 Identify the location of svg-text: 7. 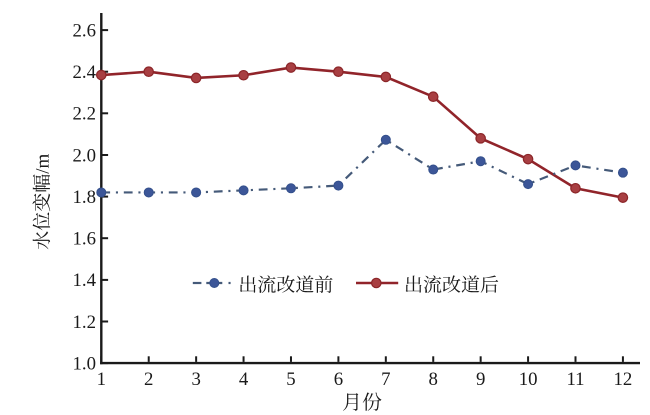
(385, 379).